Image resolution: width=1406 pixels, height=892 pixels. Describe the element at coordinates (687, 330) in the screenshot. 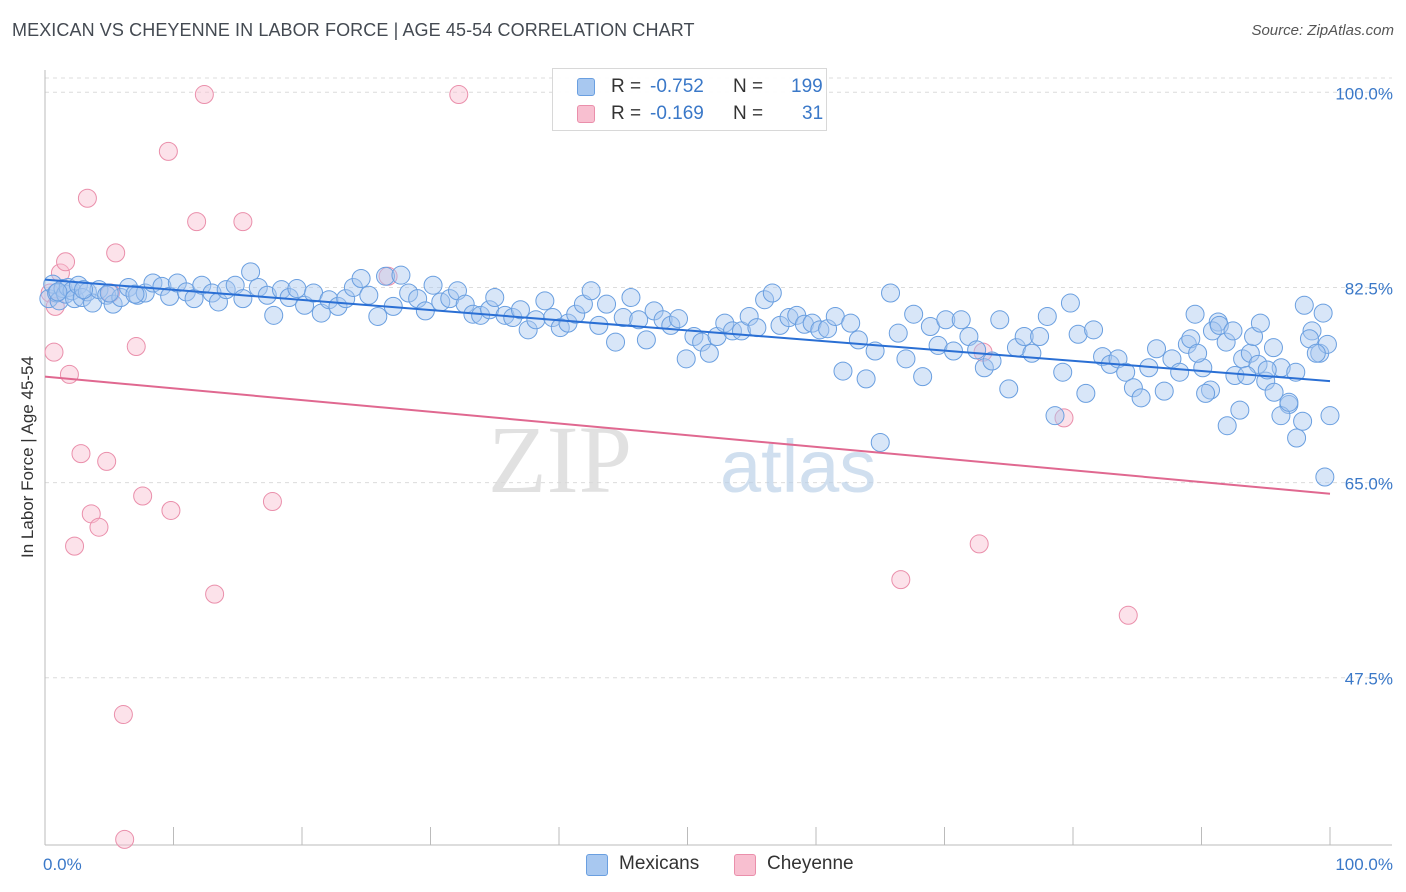

I see `mexicans-trend-line` at that location.